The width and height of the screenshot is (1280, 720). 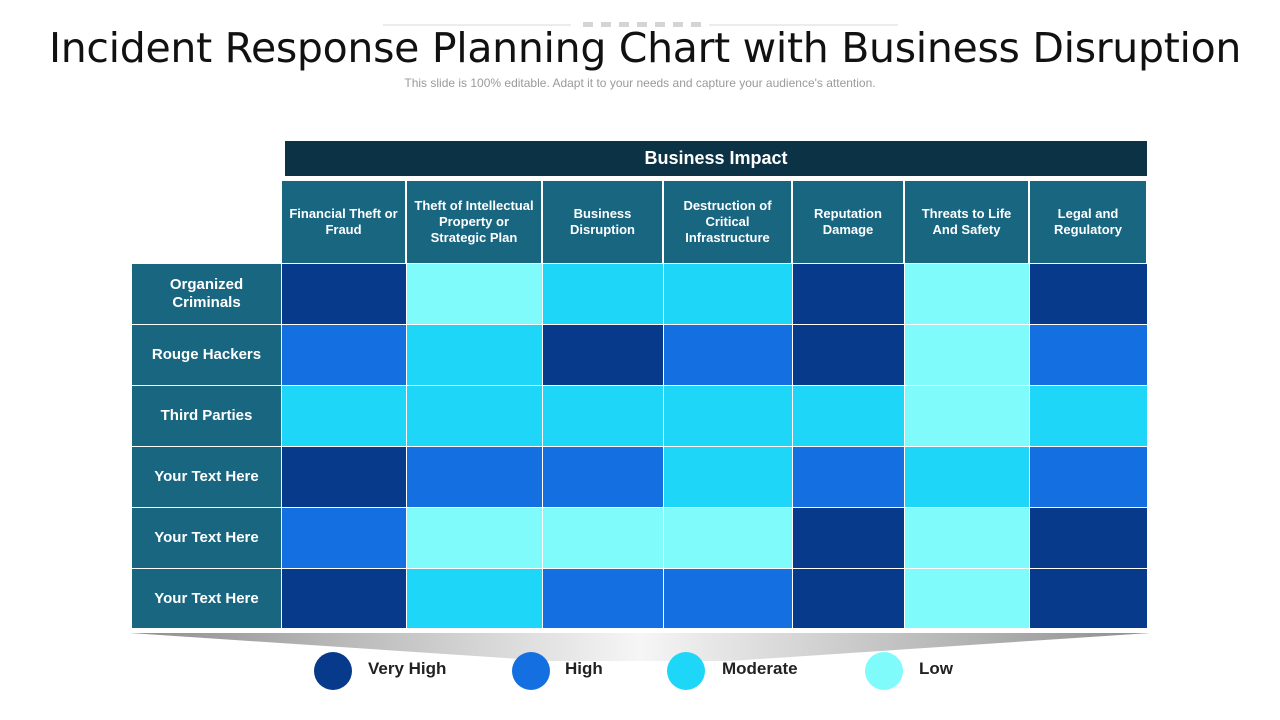 What do you see at coordinates (848, 294) in the screenshot?
I see `heatmap-cell-r1-c5-very-high` at bounding box center [848, 294].